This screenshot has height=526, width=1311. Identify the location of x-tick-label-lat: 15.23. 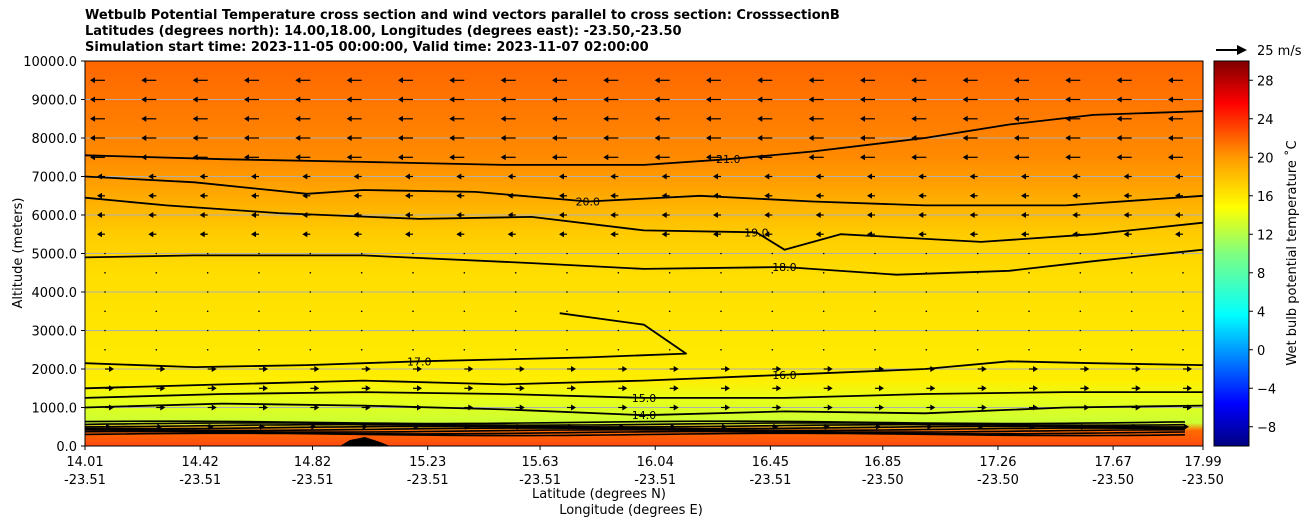
(427, 462).